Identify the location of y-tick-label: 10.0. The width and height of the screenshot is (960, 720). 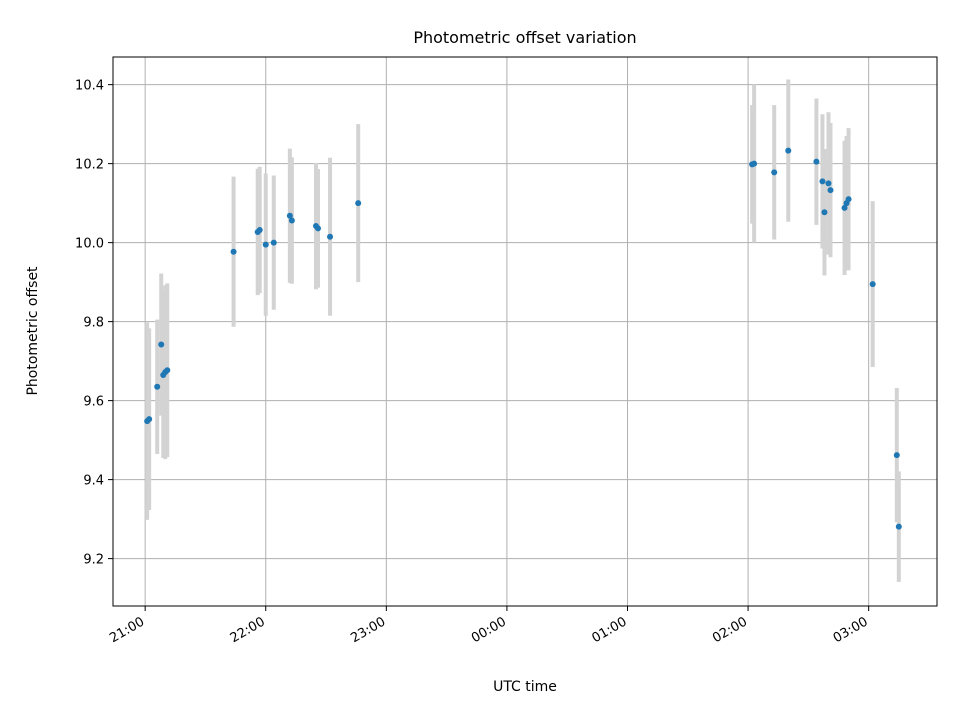
(89, 244).